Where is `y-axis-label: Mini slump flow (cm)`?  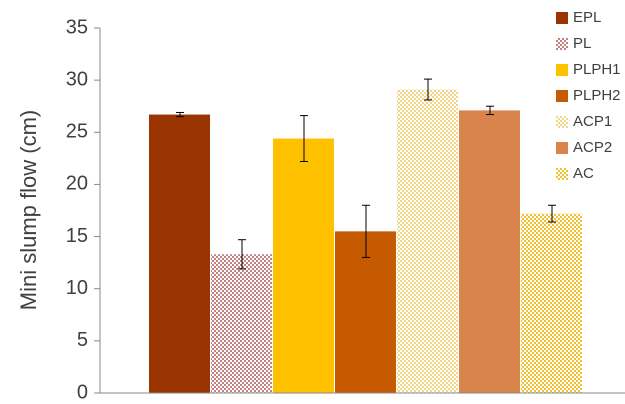 y-axis-label: Mini slump flow (cm) is located at coordinates (28, 210).